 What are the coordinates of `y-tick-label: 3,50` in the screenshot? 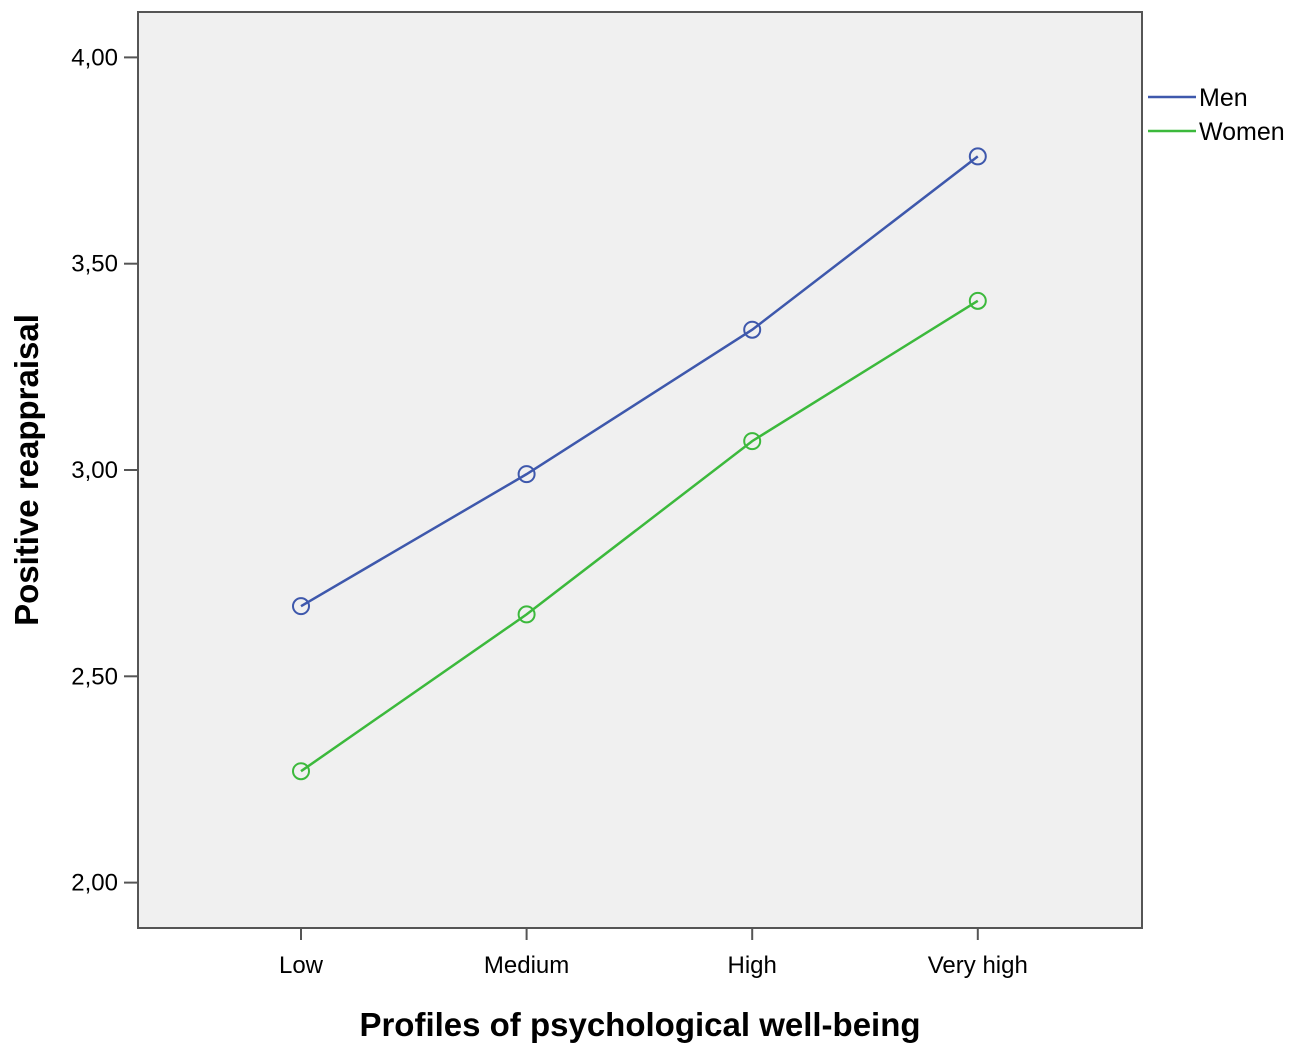 It's located at (94, 264).